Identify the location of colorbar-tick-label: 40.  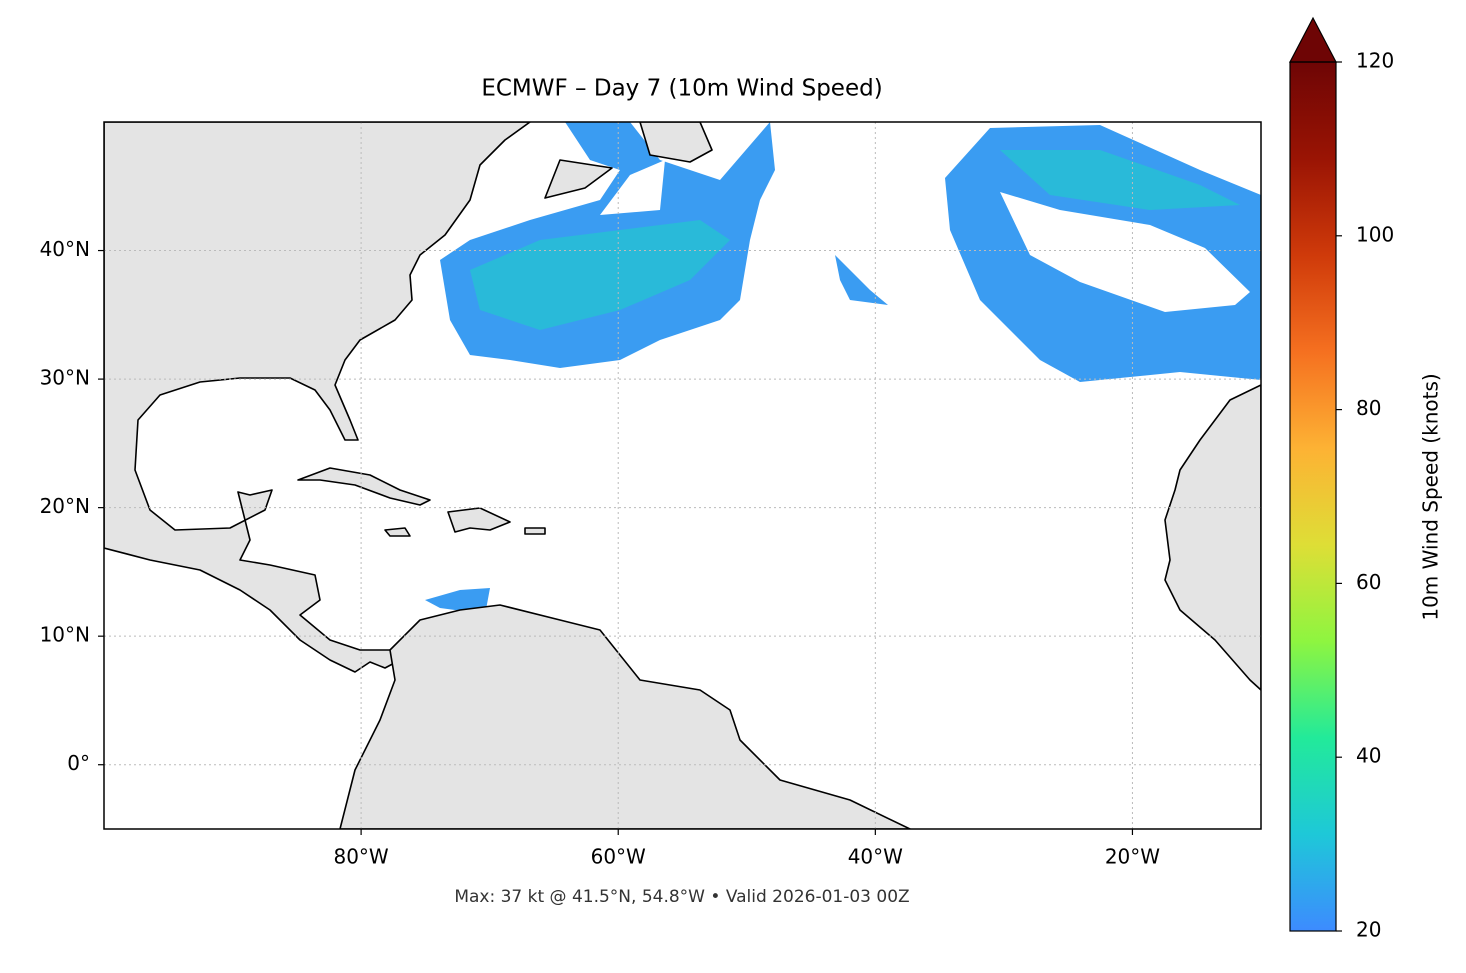
(1368, 756).